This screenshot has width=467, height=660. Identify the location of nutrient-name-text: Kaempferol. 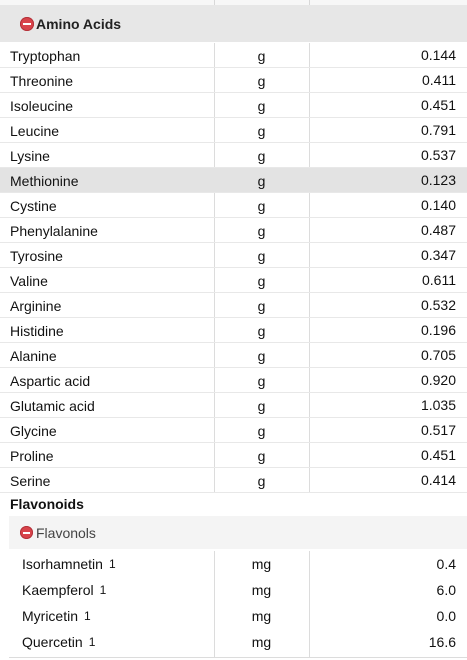
(58, 590).